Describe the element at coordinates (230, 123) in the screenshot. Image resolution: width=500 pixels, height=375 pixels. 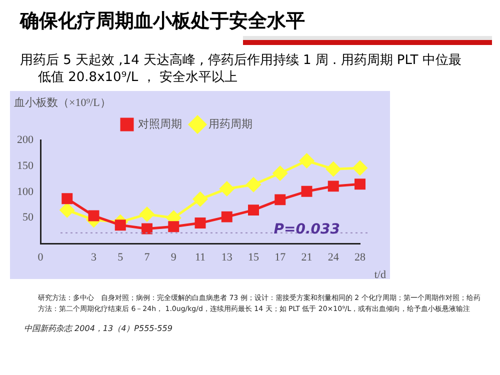
I see `legend-label: 用药周期` at that location.